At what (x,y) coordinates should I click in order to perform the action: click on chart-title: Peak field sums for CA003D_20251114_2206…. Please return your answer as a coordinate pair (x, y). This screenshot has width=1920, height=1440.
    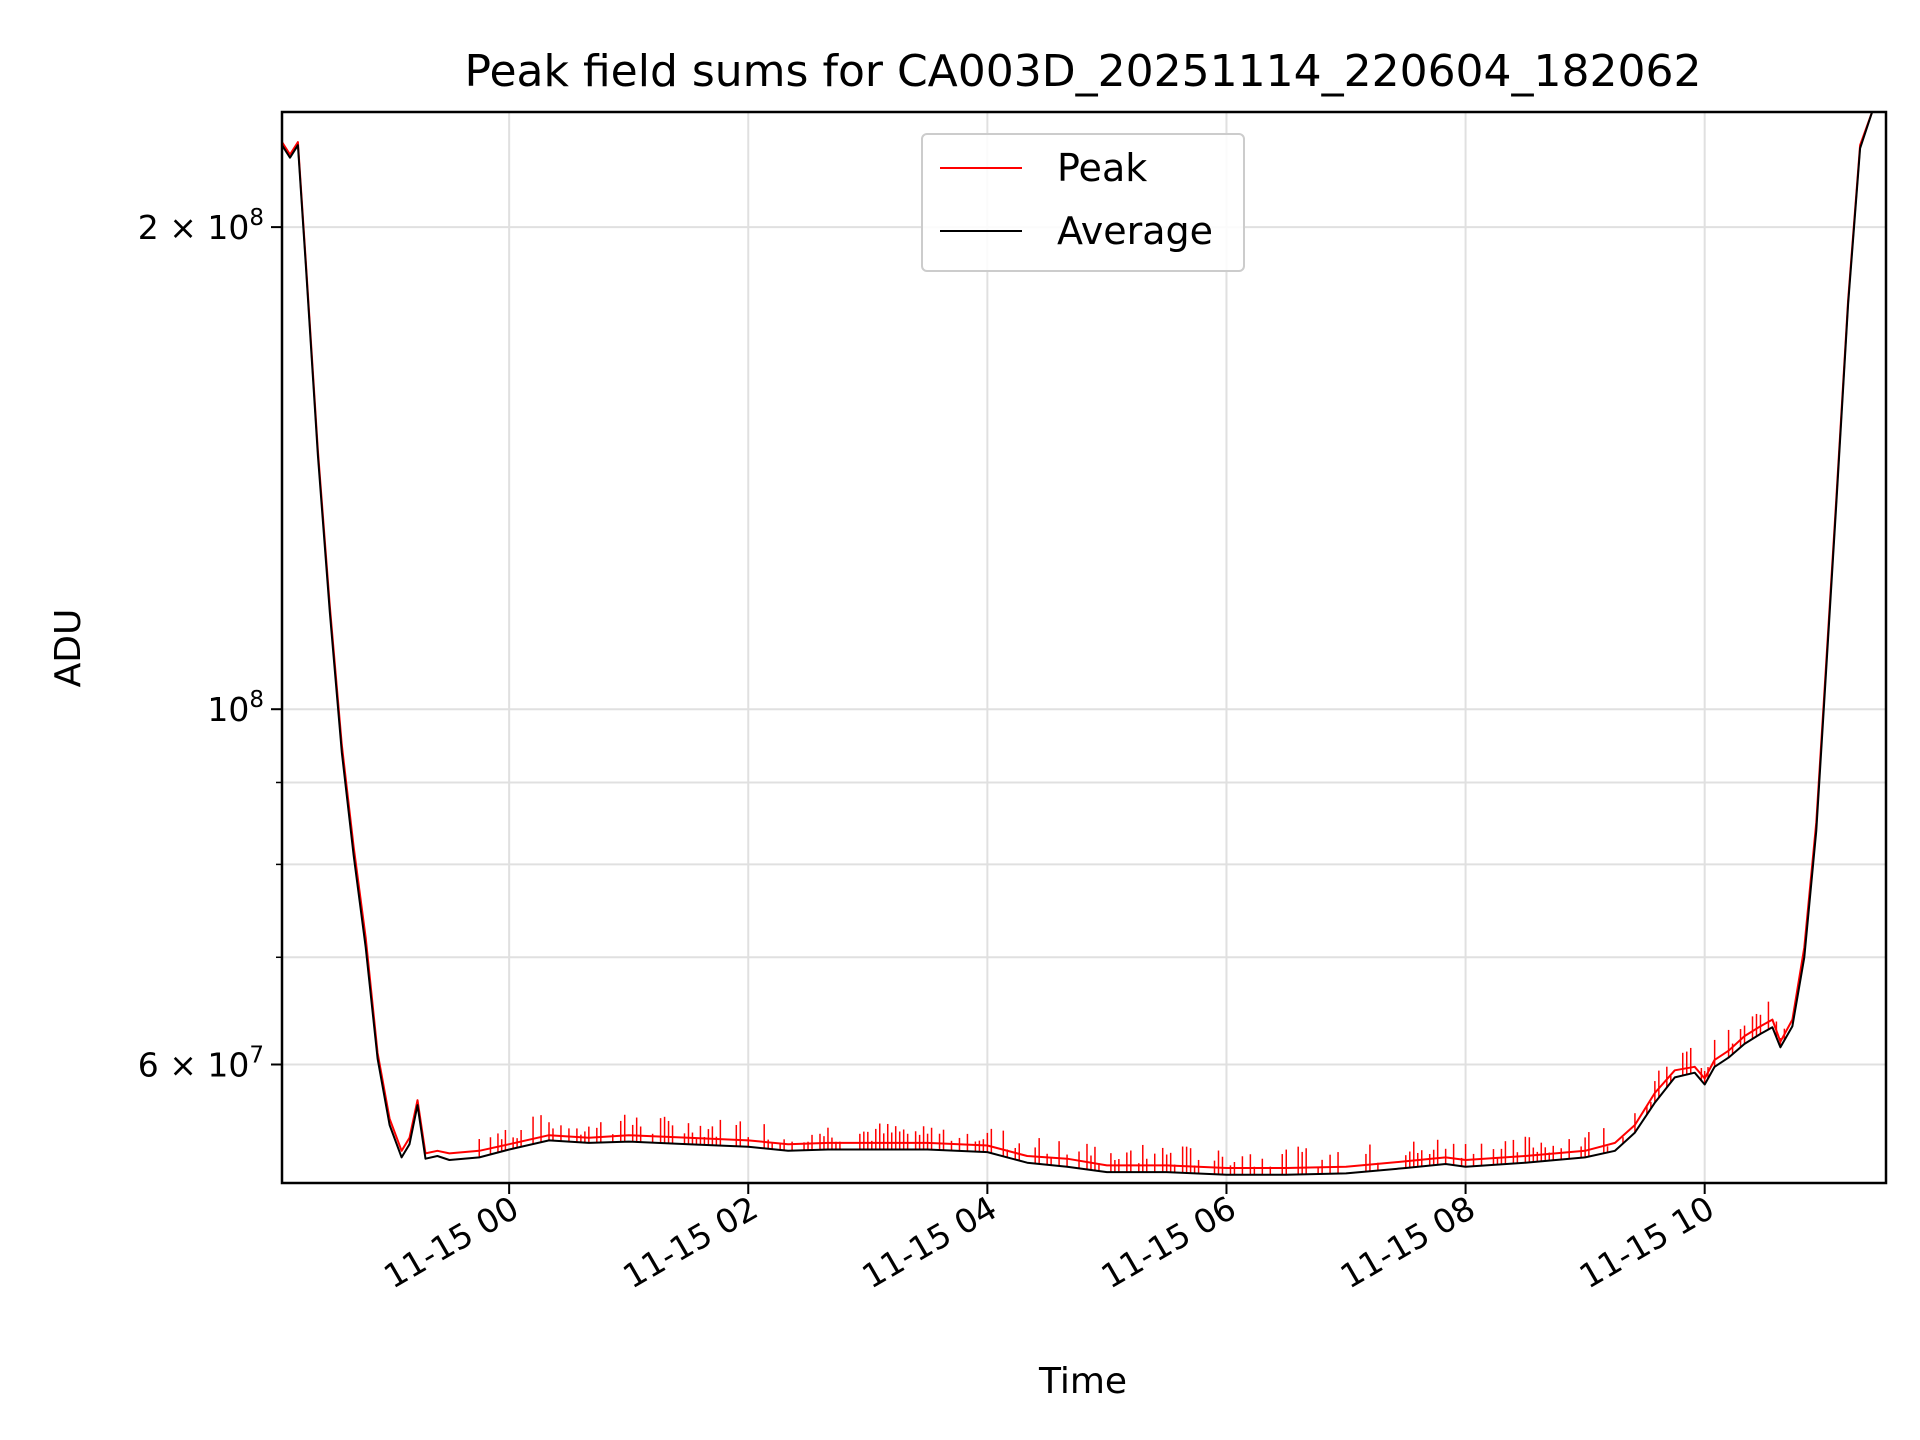
    Looking at the image, I should click on (1082, 71).